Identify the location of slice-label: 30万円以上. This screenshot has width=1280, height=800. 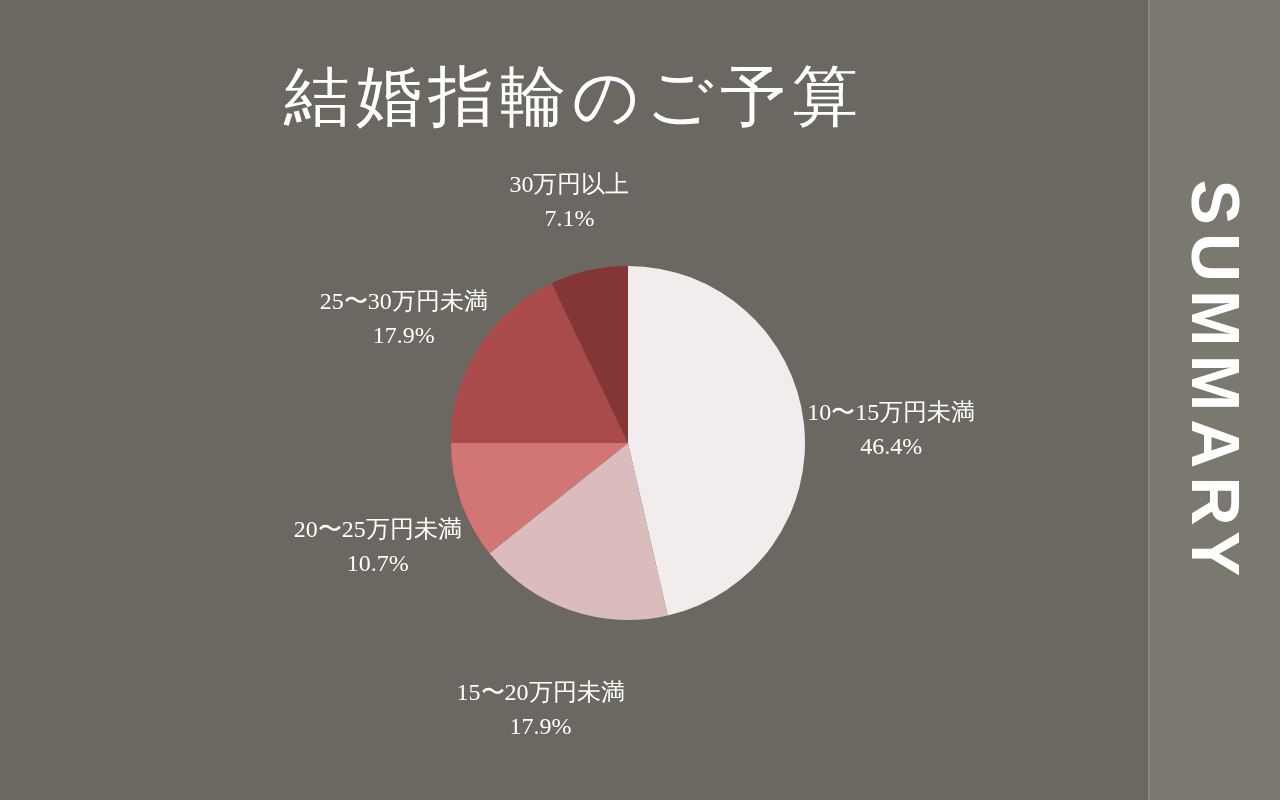
(569, 183).